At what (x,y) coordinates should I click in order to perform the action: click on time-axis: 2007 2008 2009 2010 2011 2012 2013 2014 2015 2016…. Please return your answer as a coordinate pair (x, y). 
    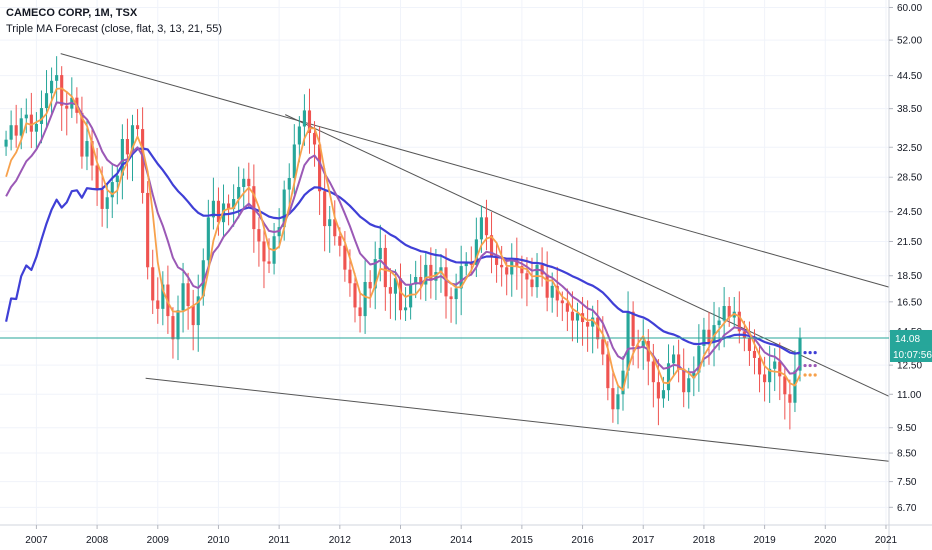
    Looking at the image, I should click on (461, 535).